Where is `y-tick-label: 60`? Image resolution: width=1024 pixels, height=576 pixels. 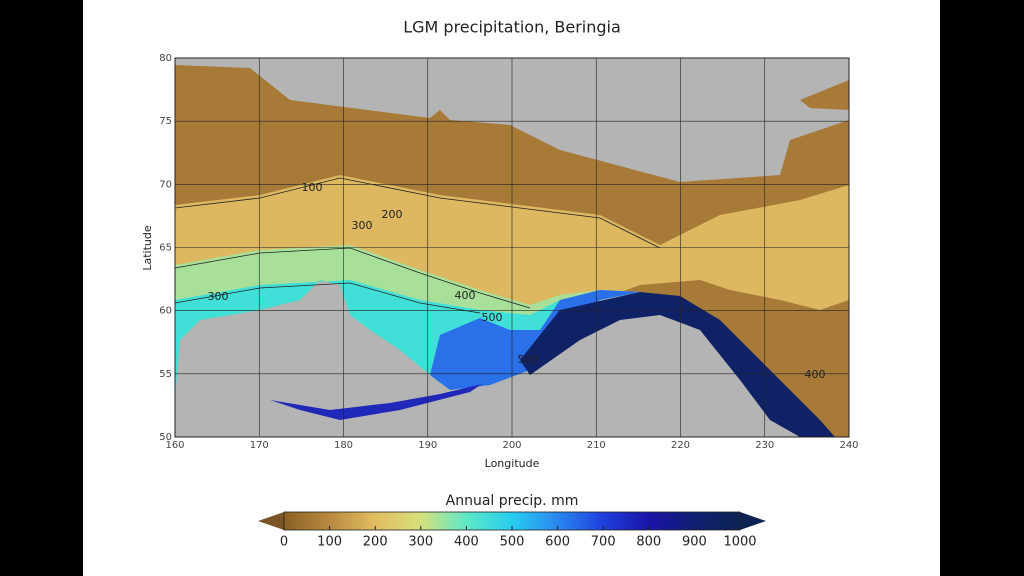 y-tick-label: 60 is located at coordinates (165, 311).